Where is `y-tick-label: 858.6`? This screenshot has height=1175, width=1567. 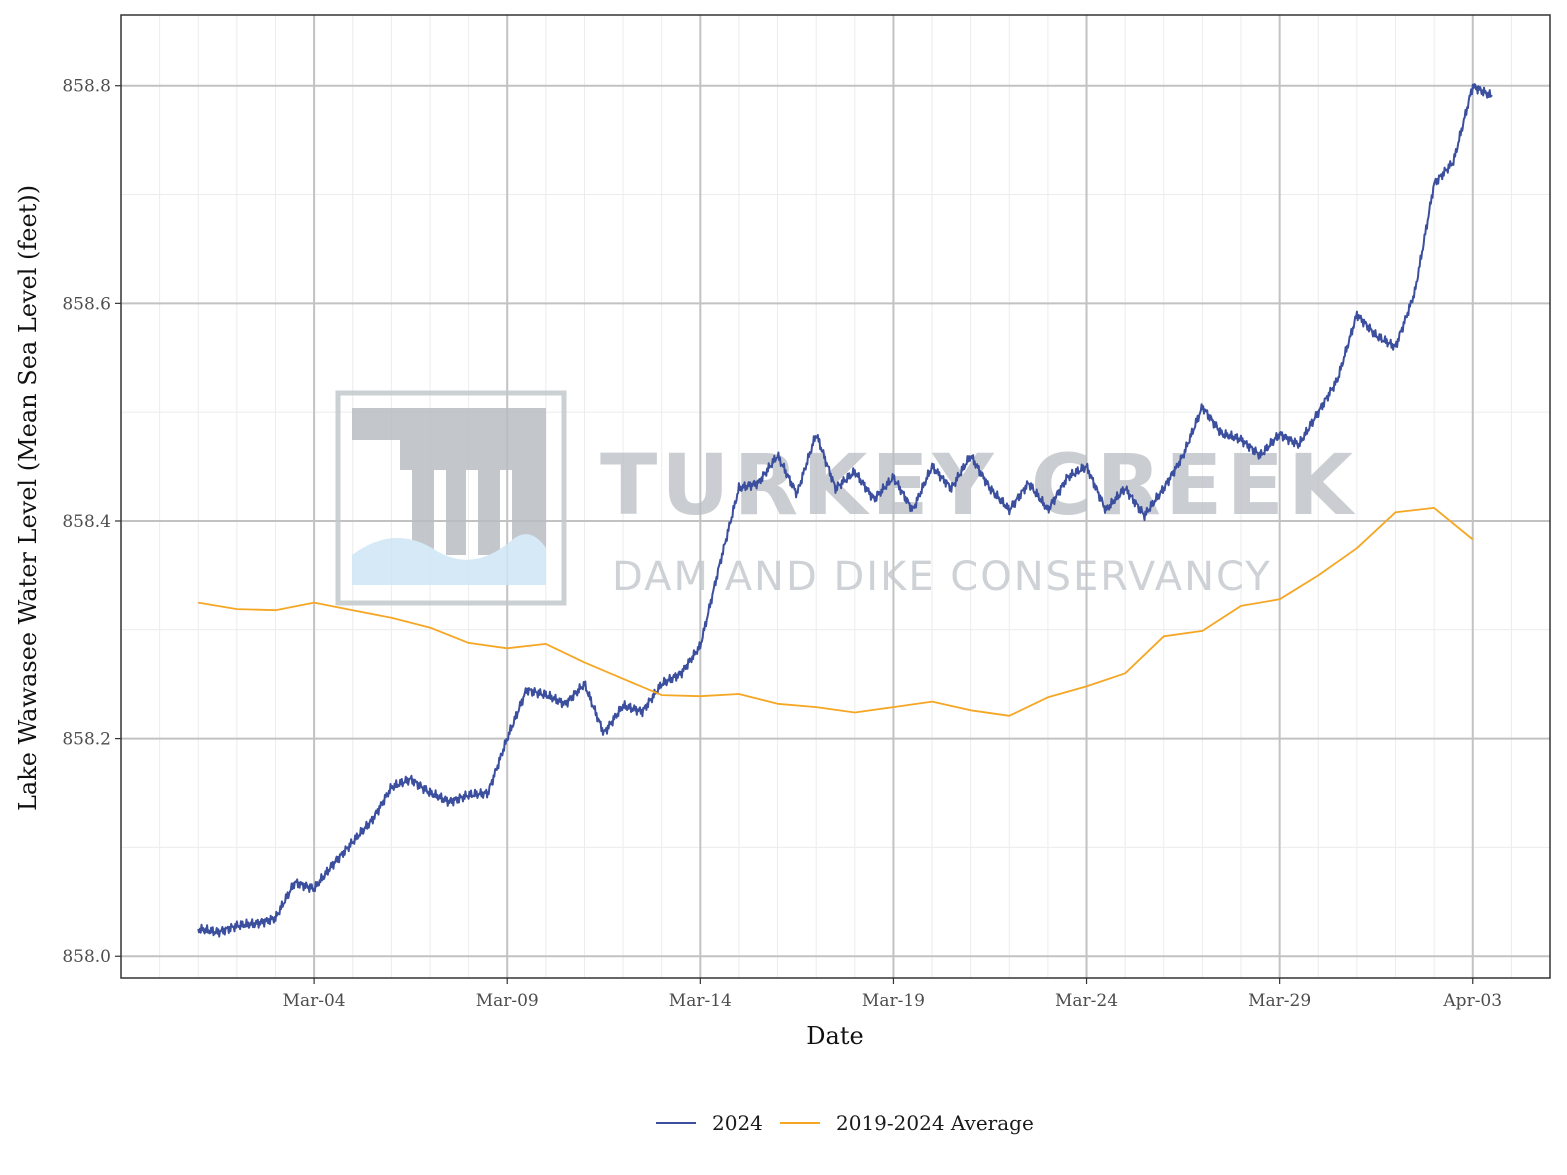 y-tick-label: 858.6 is located at coordinates (86, 304).